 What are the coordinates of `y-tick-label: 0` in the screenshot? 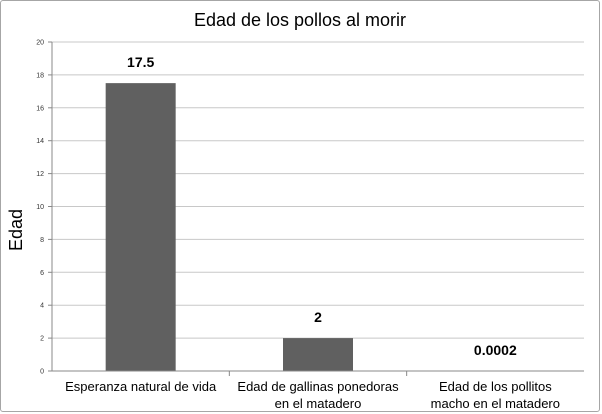 It's located at (42, 372).